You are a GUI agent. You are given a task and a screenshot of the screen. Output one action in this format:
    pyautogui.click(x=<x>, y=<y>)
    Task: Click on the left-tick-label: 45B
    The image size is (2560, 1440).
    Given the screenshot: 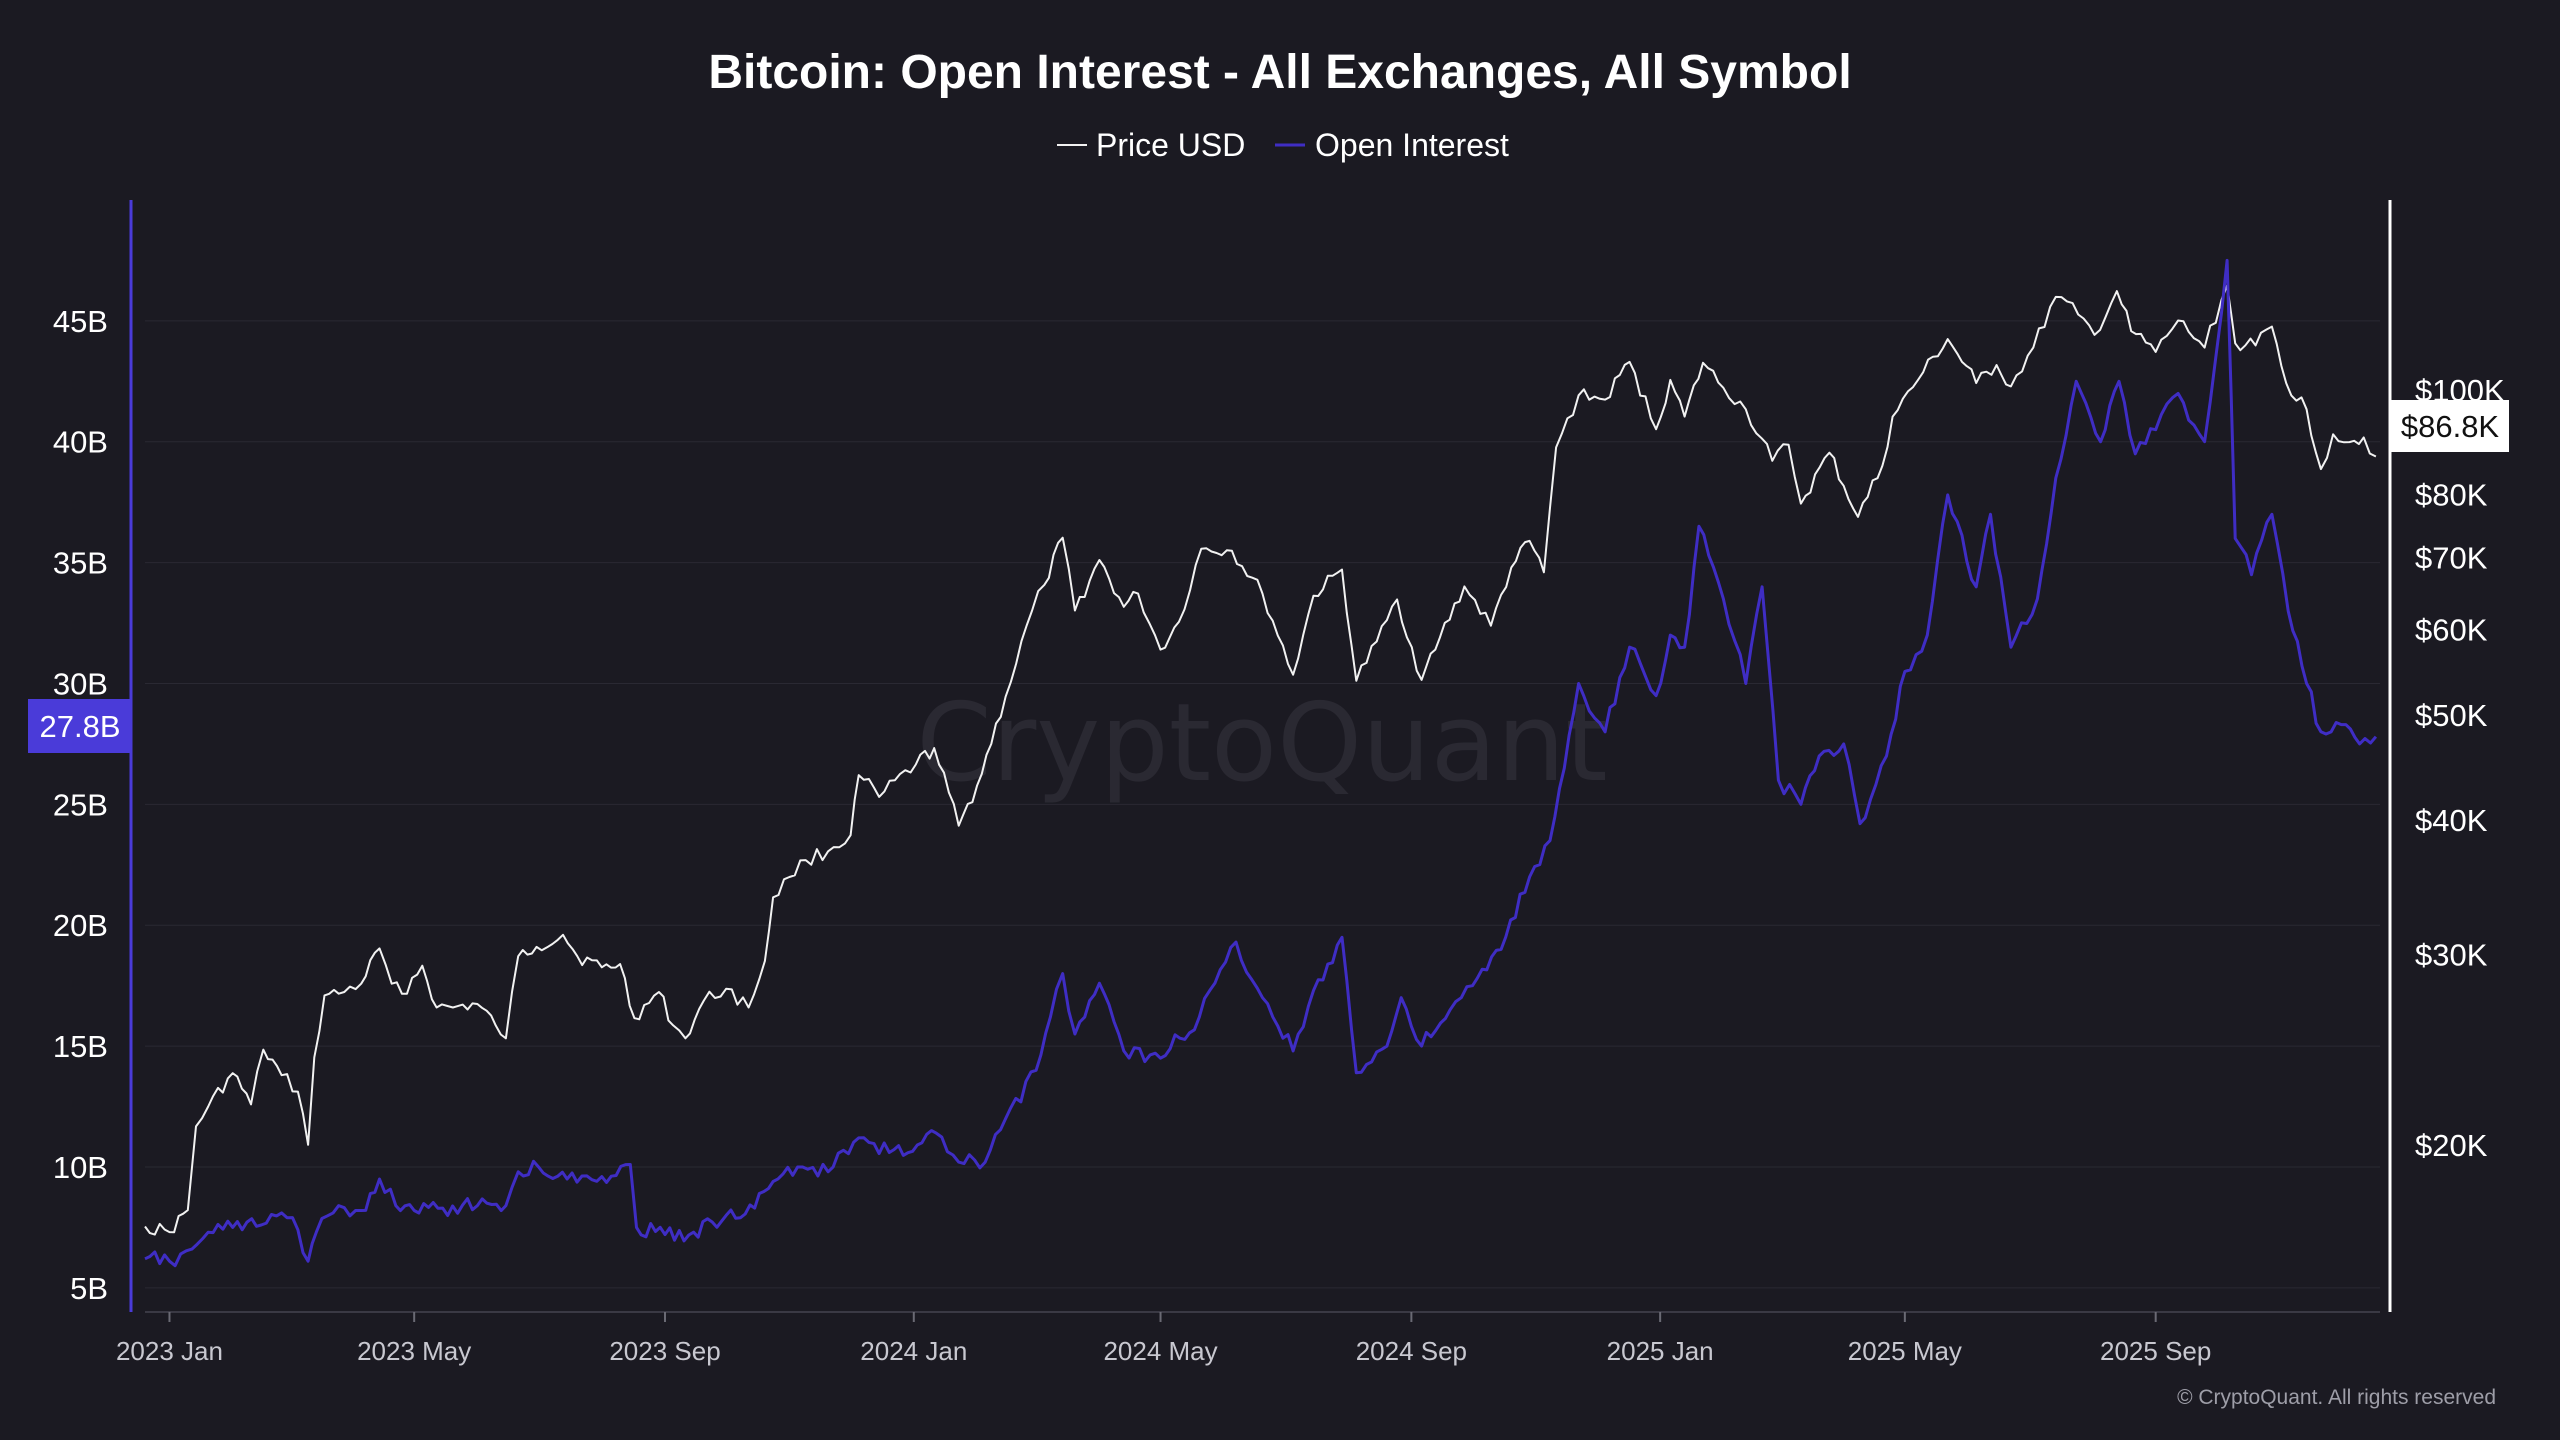 What is the action you would take?
    pyautogui.click(x=80, y=321)
    